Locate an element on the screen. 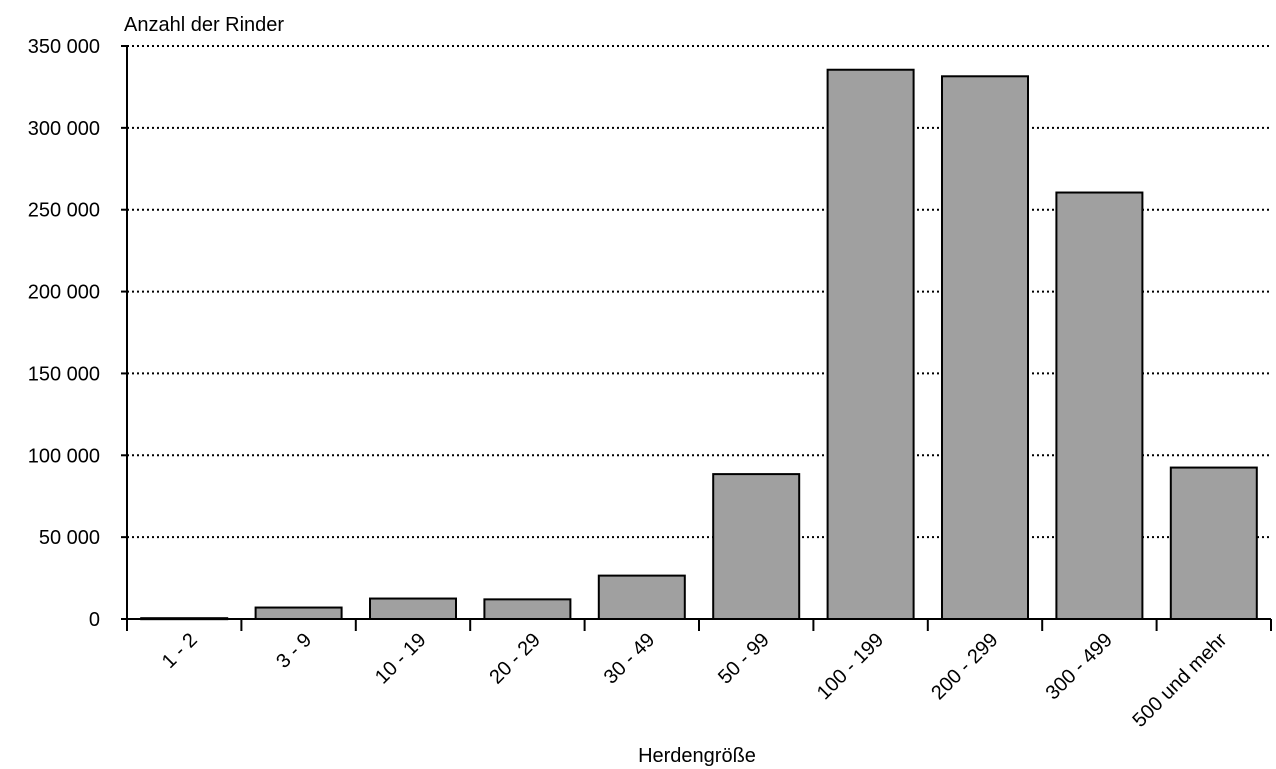  x-tick-label: 10 - 19 is located at coordinates (401, 659).